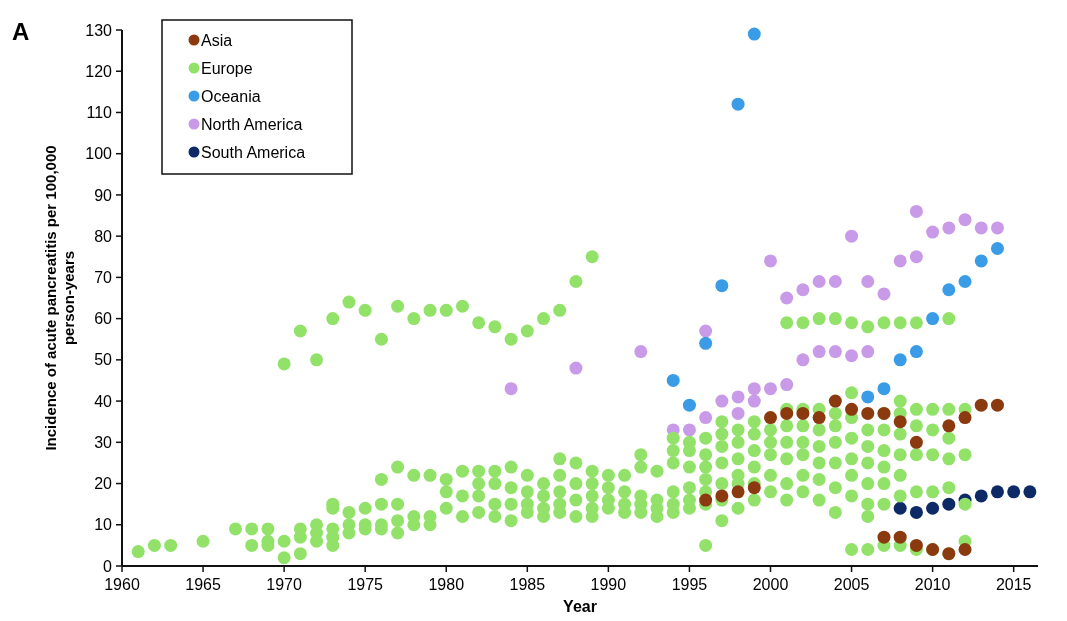 The image size is (1067, 621). Describe the element at coordinates (99, 154) in the screenshot. I see `y-tick-label: 100` at that location.